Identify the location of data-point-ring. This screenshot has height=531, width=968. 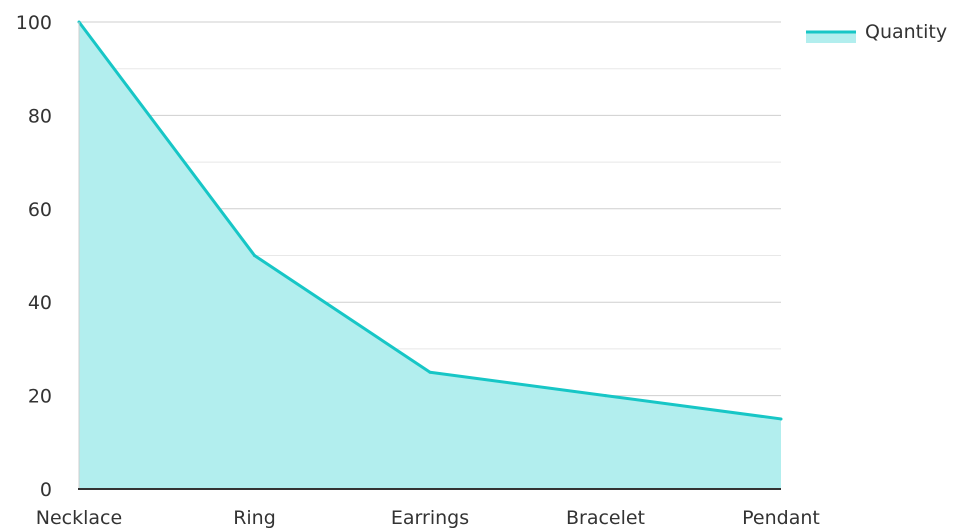
(254, 255).